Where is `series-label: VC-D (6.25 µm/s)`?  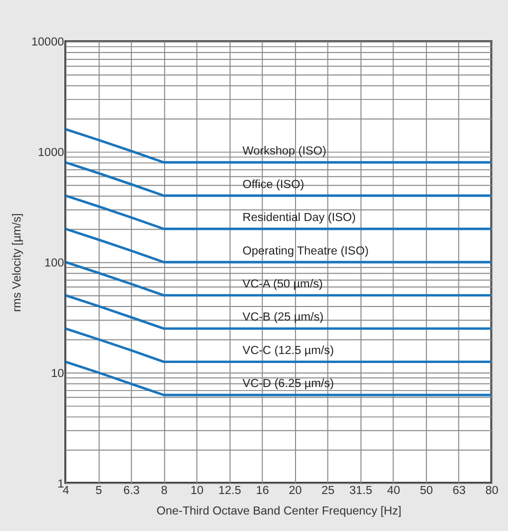 series-label: VC-D (6.25 µm/s) is located at coordinates (288, 383).